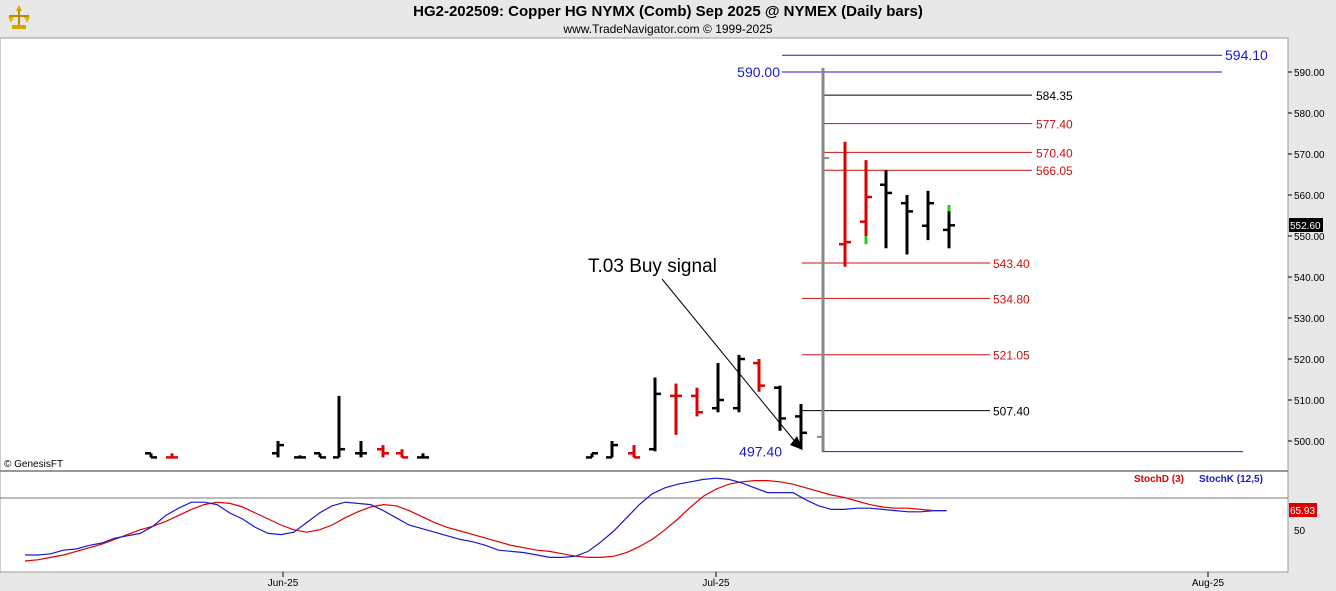  Describe the element at coordinates (1011, 356) in the screenshot. I see `level-label: 521.05` at that location.